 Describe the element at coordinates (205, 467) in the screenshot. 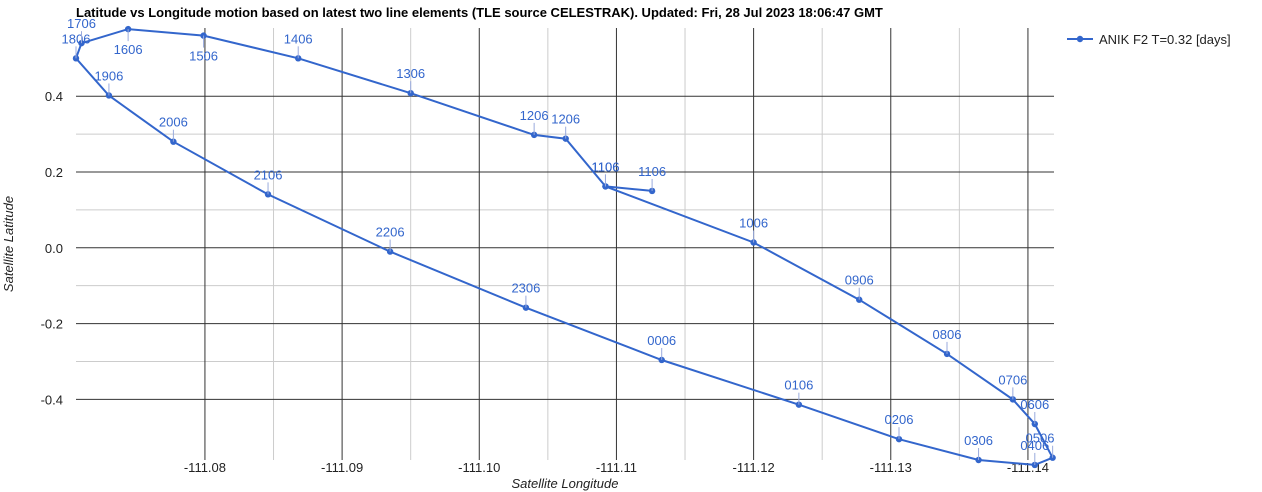

I see `x-tick-label: -111.08` at that location.